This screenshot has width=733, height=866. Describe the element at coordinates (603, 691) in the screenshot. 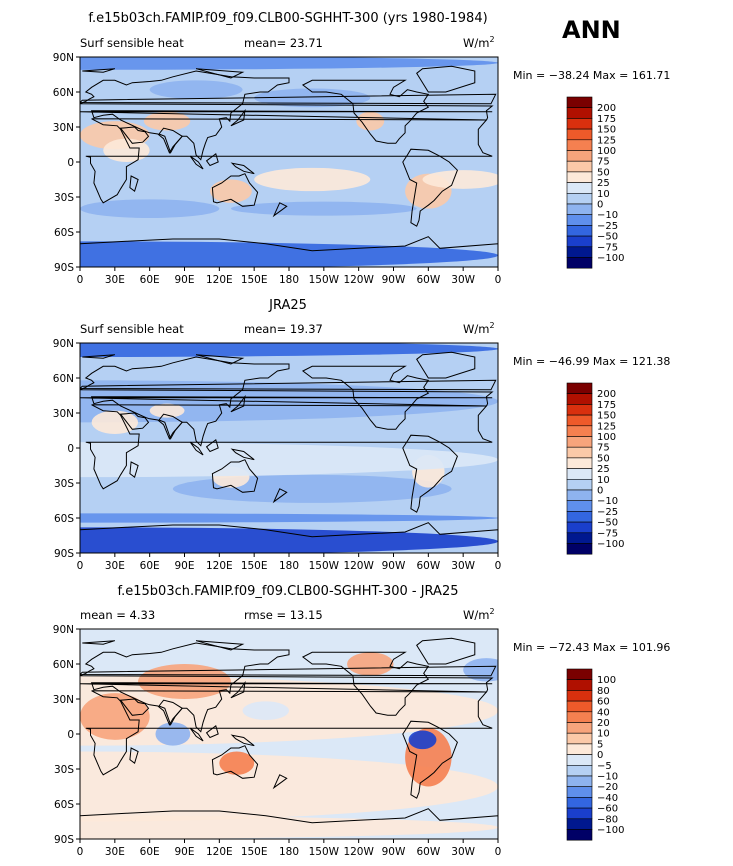

I see `colorbar-label: 80` at that location.